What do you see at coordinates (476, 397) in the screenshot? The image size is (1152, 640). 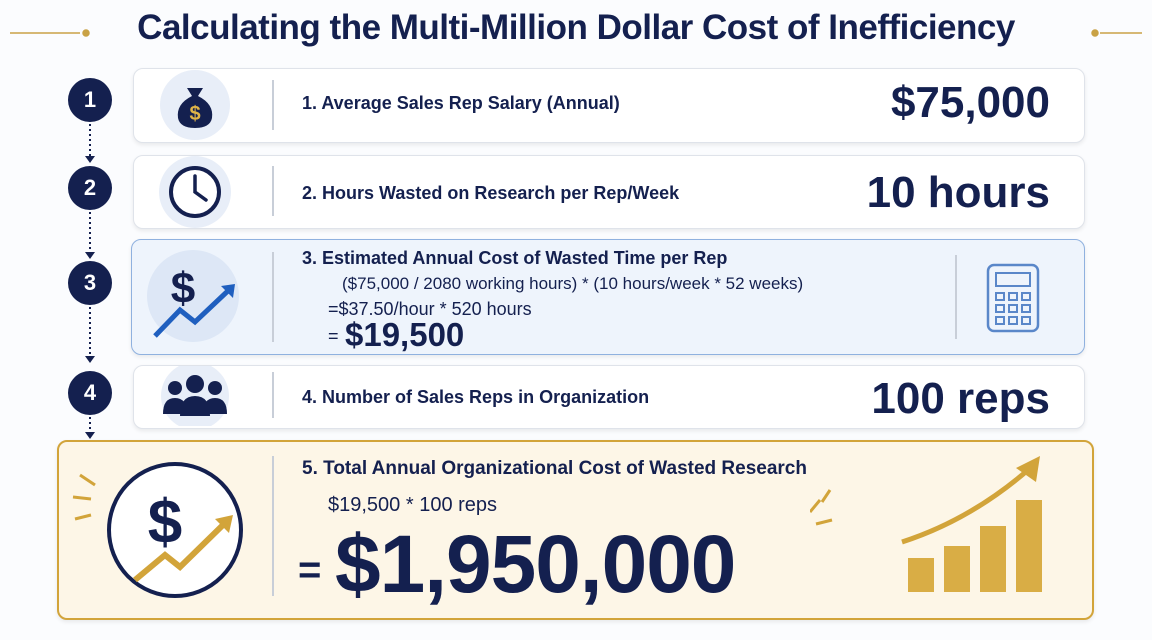 I see `step-label: 4. Number of Sales Reps in Organization` at bounding box center [476, 397].